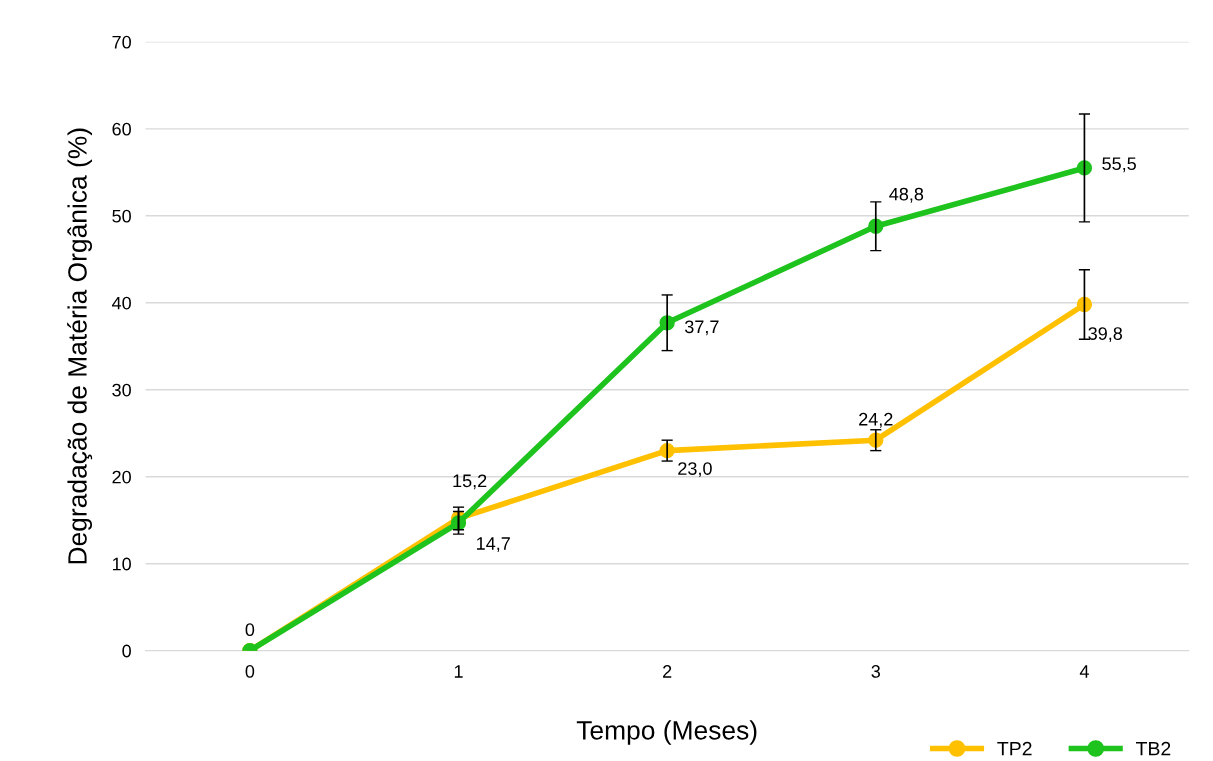 The width and height of the screenshot is (1213, 761). I want to click on data-label: 48,8, so click(906, 195).